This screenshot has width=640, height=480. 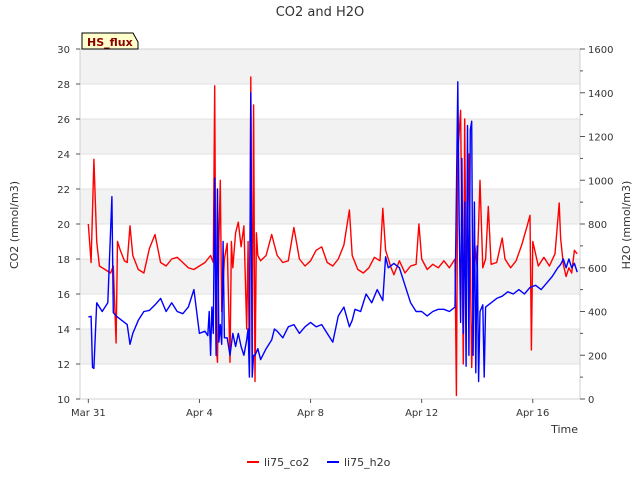 What do you see at coordinates (14, 225) in the screenshot?
I see `left-y-axis-label: CO2 (mmol/m3)` at bounding box center [14, 225].